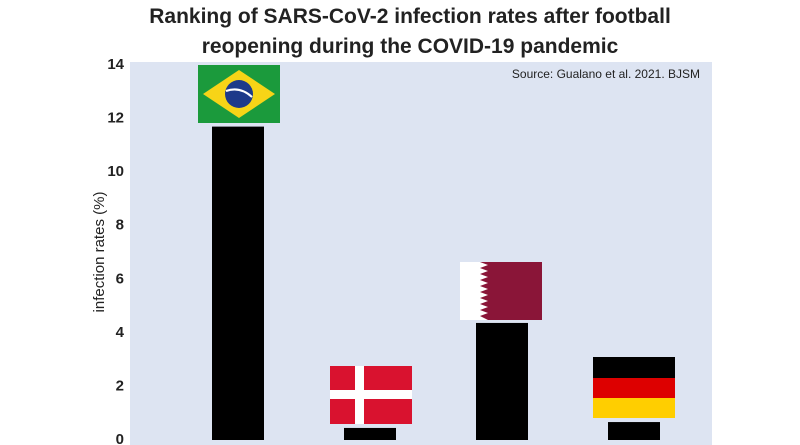 The image size is (800, 445). What do you see at coordinates (115, 64) in the screenshot?
I see `y-tick-label: 14` at bounding box center [115, 64].